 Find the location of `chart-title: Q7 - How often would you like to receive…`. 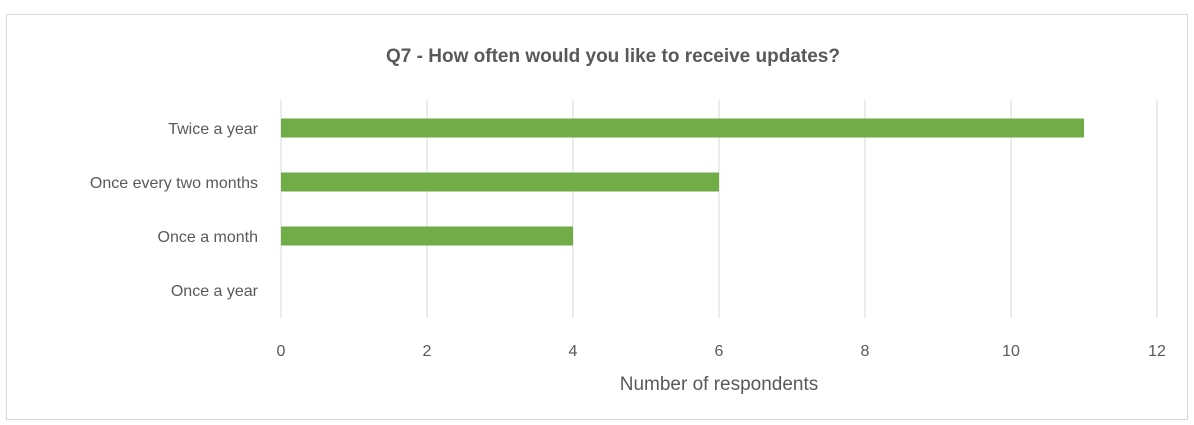

chart-title: Q7 - How often would you like to receive… is located at coordinates (613, 56).